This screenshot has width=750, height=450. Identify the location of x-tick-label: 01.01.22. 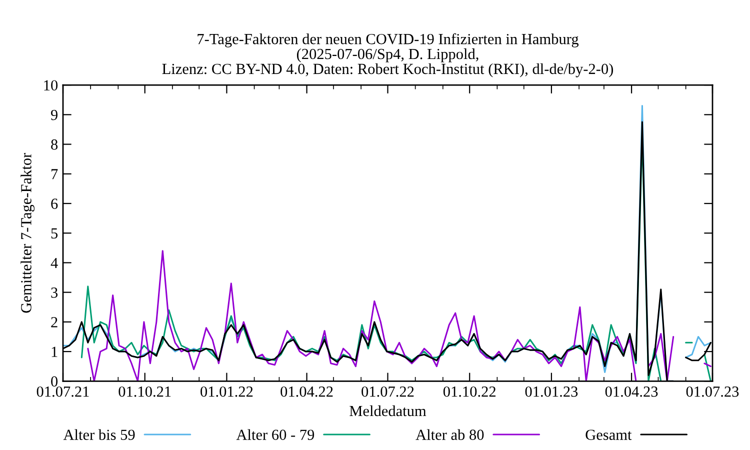
(226, 391).